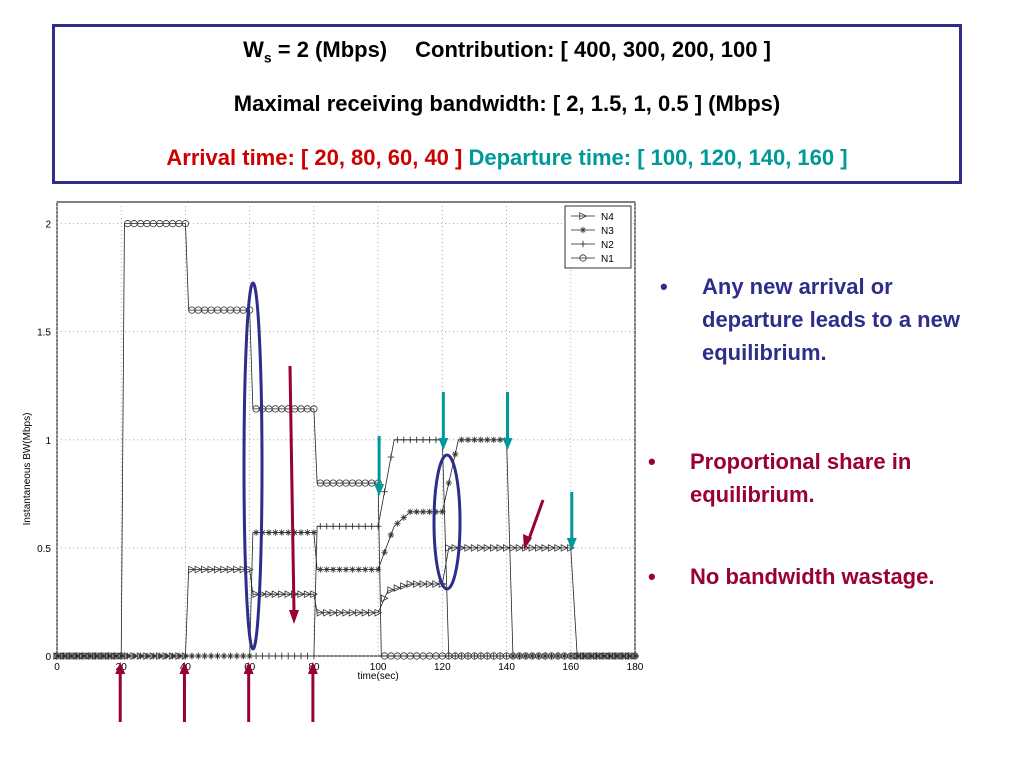  What do you see at coordinates (27, 469) in the screenshot?
I see `y-axis-label: Instantaneous BW(Mbps)` at bounding box center [27, 469].